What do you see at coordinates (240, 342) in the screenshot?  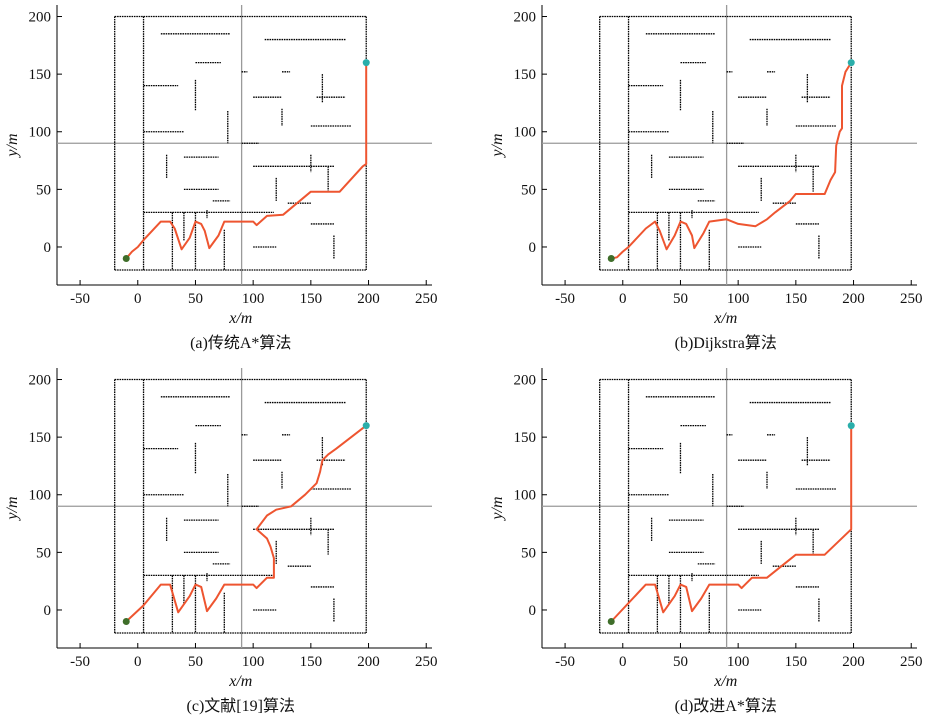 I see `panel-caption: (a)传统A*算法` at bounding box center [240, 342].